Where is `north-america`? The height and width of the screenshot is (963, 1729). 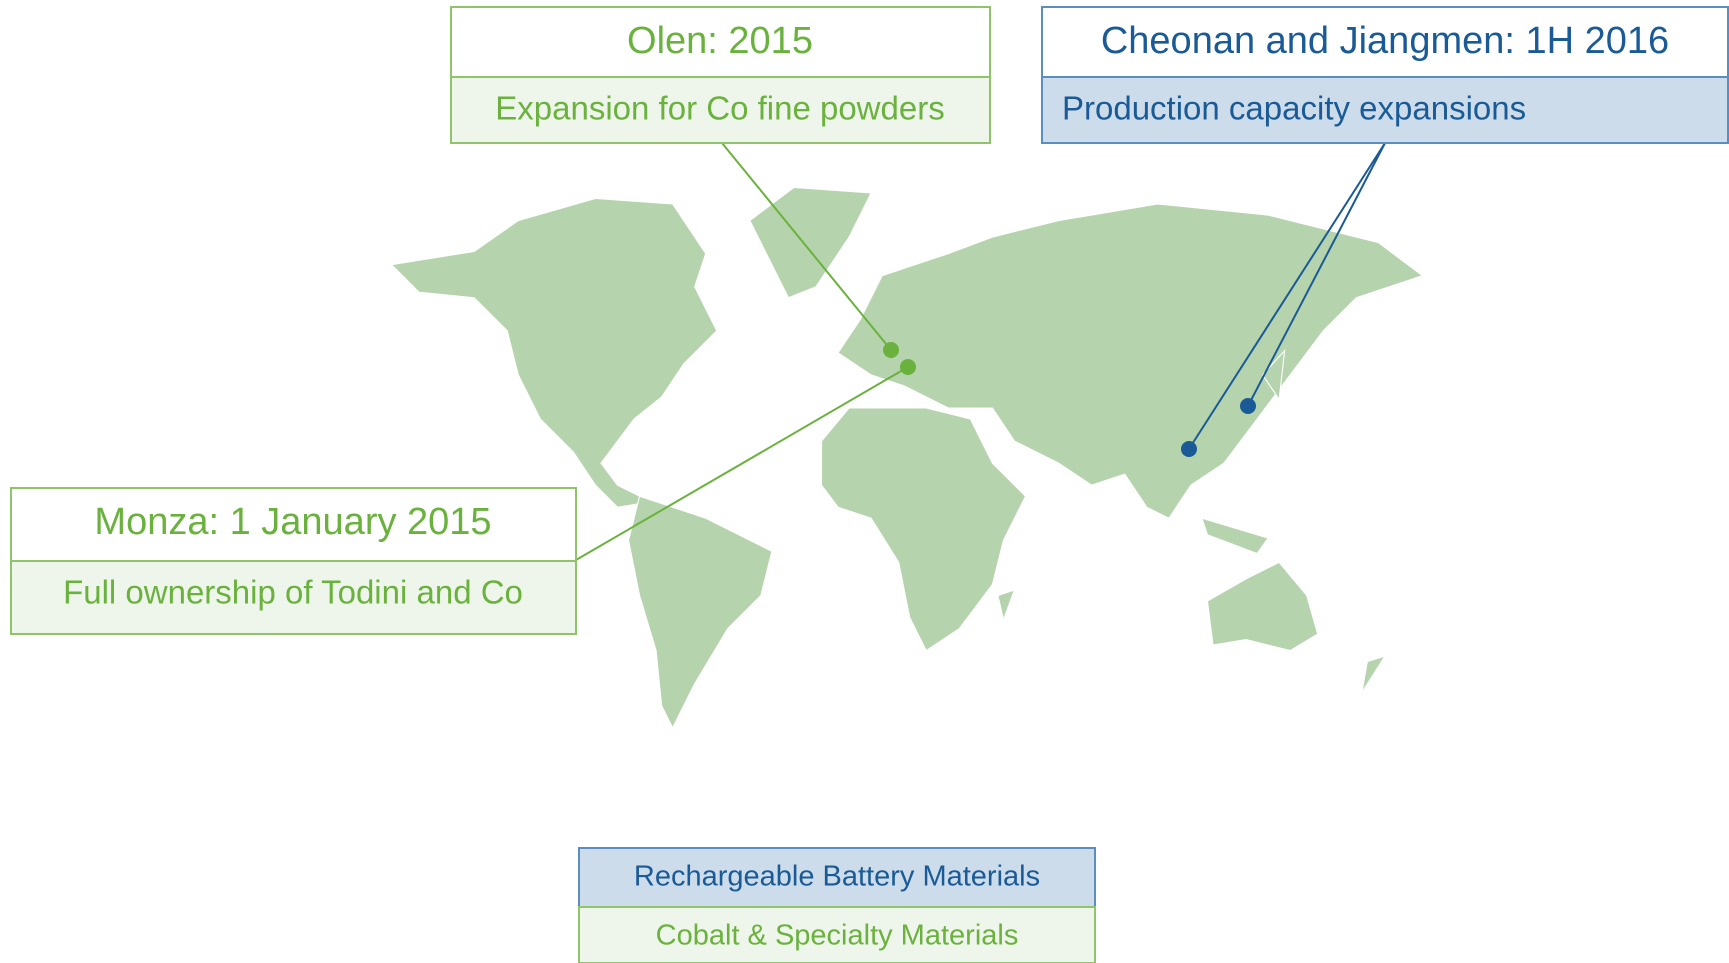
north-america is located at coordinates (554, 352).